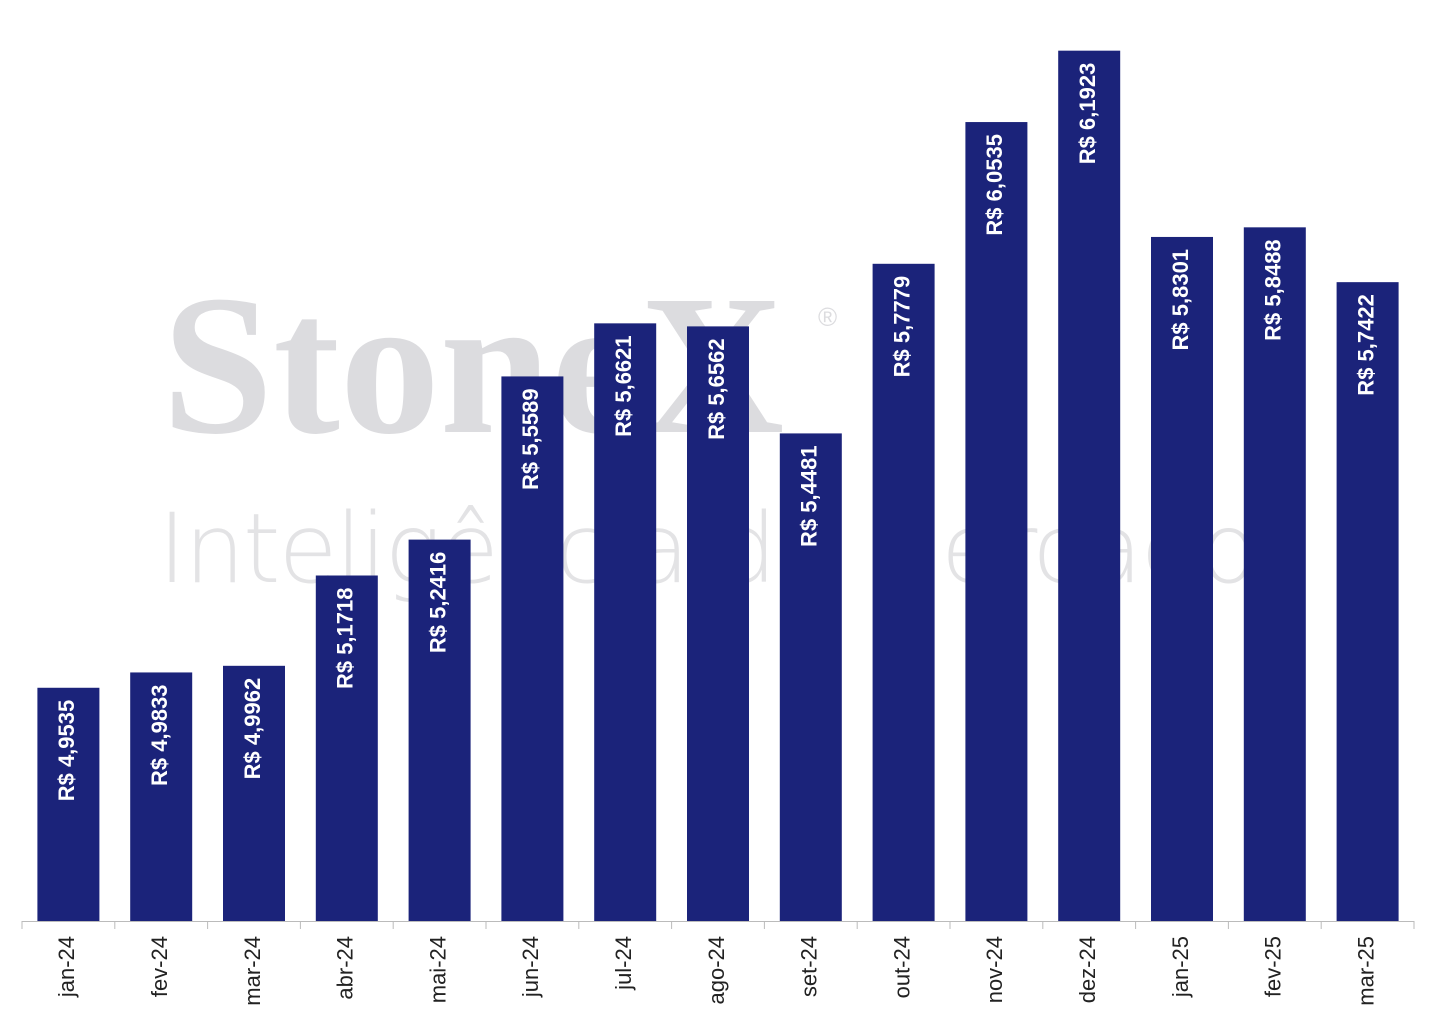  I want to click on value-label: R$ 6,1923, so click(1087, 114).